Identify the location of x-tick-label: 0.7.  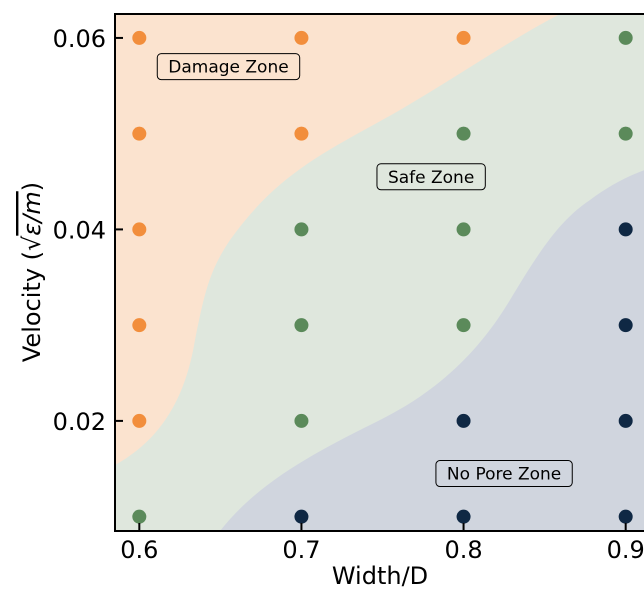
(301, 550).